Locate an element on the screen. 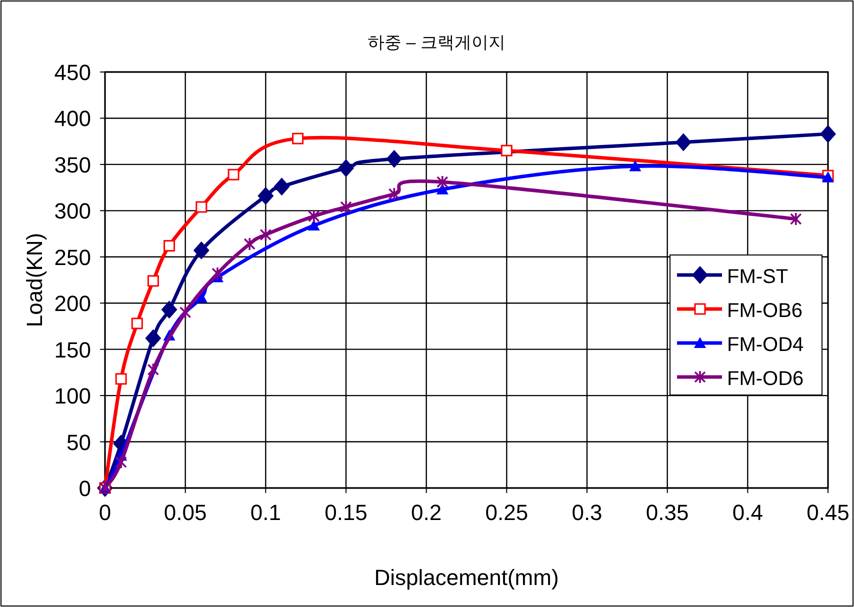 The width and height of the screenshot is (854, 607). y-tick-label: 450 is located at coordinates (72, 72).